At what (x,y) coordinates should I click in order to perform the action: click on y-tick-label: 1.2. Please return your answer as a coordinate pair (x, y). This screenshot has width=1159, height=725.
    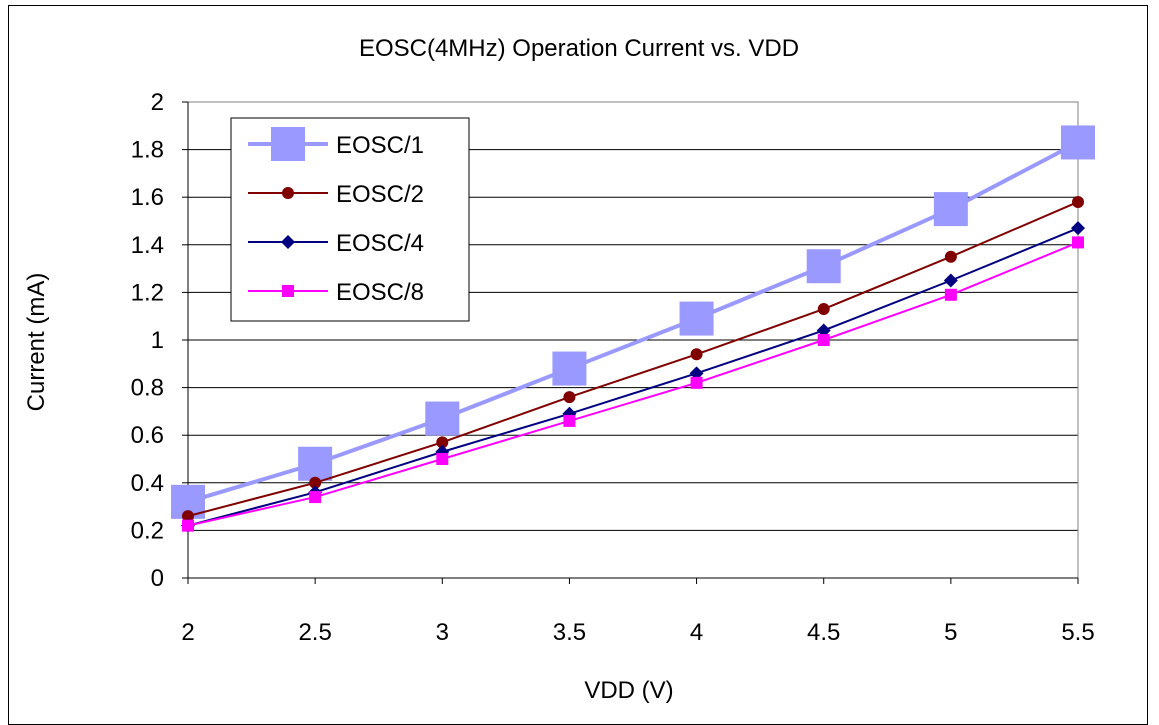
    Looking at the image, I should click on (147, 292).